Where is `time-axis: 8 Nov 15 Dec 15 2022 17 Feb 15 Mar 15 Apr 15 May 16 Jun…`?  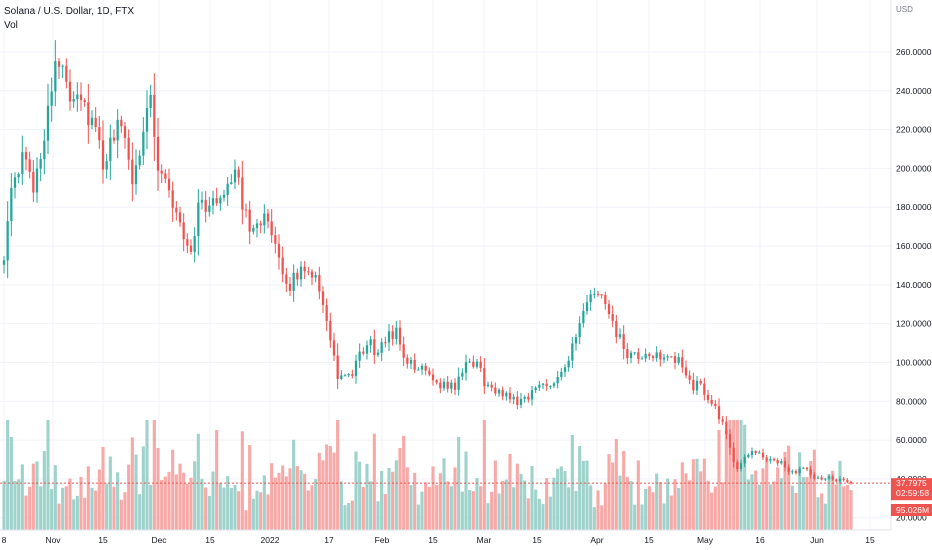 time-axis: 8 Nov 15 Dec 15 2022 17 Feb 15 Mar 15 Apr 15 May 16 Jun… is located at coordinates (438, 540).